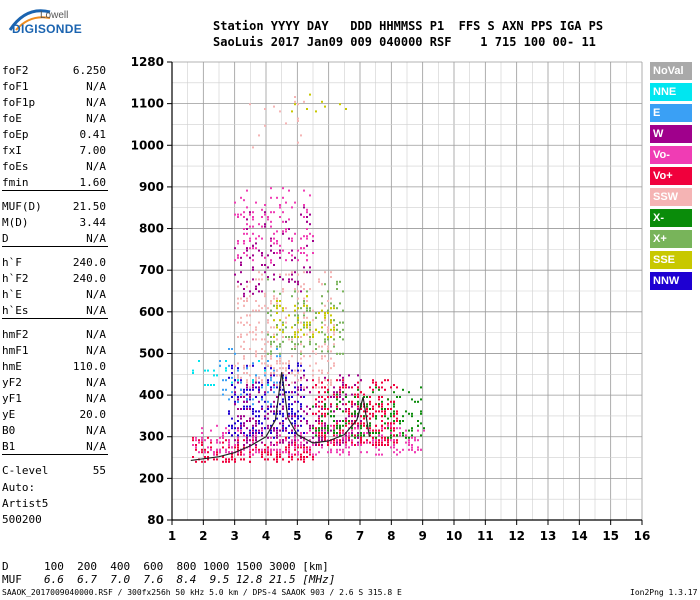 Image resolution: width=700 pixels, height=600 pixels. Describe the element at coordinates (12, 382) in the screenshot. I see `param-name: yF2` at that location.